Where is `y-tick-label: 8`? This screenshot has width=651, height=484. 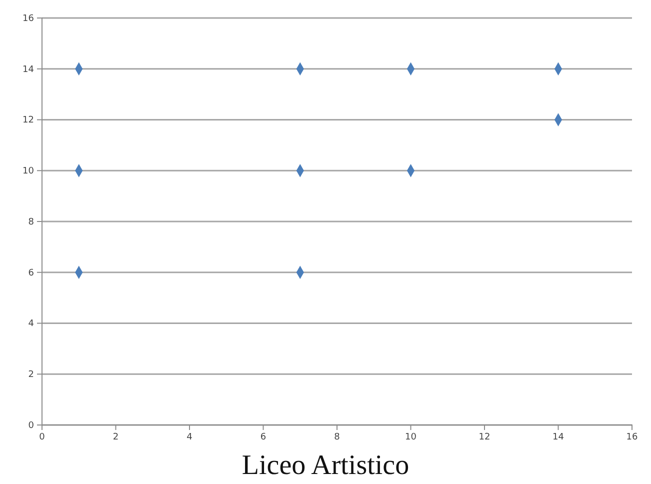 y-tick-label: 8 is located at coordinates (31, 222).